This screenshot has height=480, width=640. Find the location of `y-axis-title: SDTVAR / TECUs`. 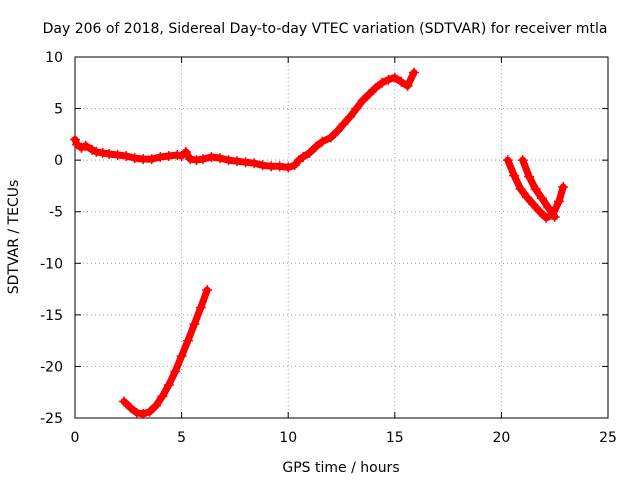

y-axis-title: SDTVAR / TECUs is located at coordinates (14, 237).